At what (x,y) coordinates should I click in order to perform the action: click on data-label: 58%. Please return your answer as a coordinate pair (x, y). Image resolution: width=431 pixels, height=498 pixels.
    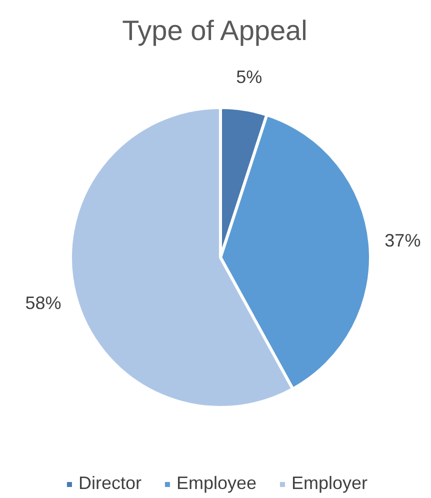
    Looking at the image, I should click on (43, 303).